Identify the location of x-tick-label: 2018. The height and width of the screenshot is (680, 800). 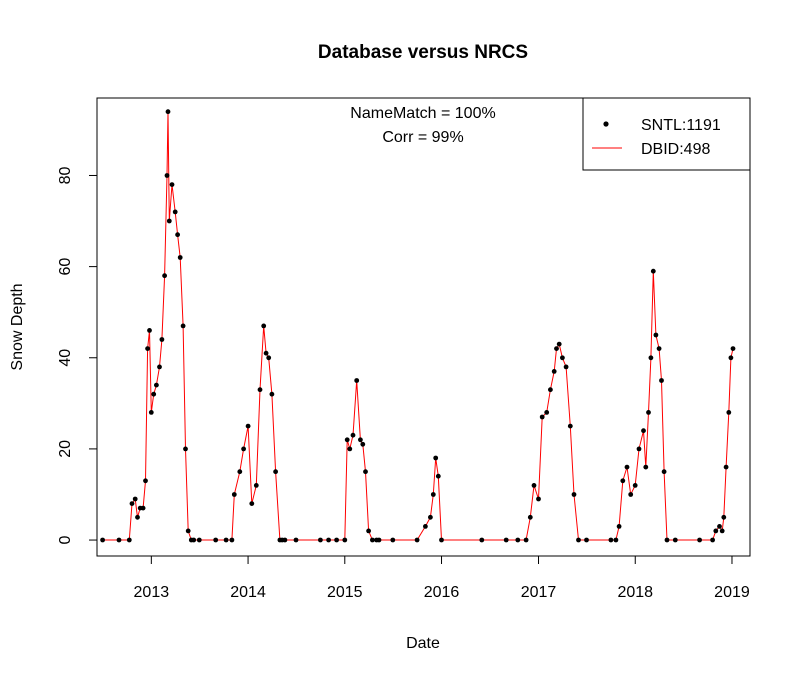
(635, 592).